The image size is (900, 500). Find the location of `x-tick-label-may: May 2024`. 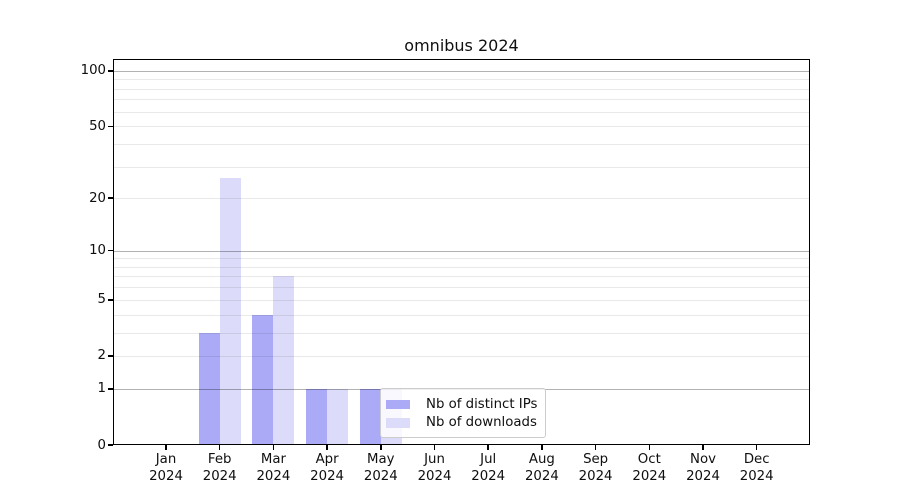

x-tick-label-may: May 2024 is located at coordinates (380, 468).